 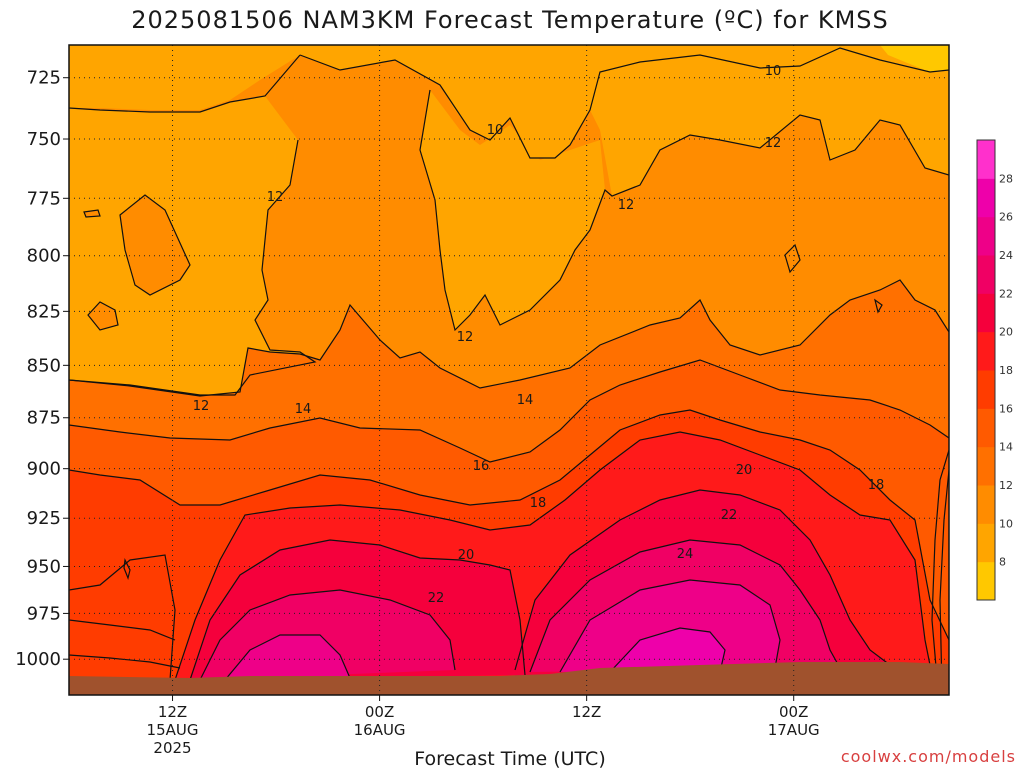 I want to click on colorbar-label: 8, so click(x=1002, y=562).